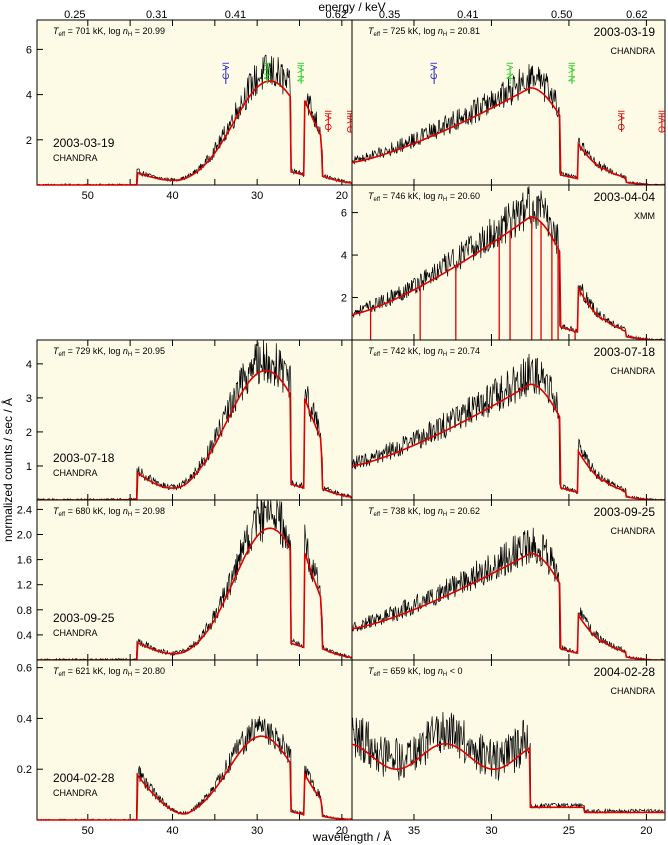  What do you see at coordinates (424, 512) in the screenshot?
I see `panel-title: Teff = 738 kK, log nH = 20.62` at bounding box center [424, 512].